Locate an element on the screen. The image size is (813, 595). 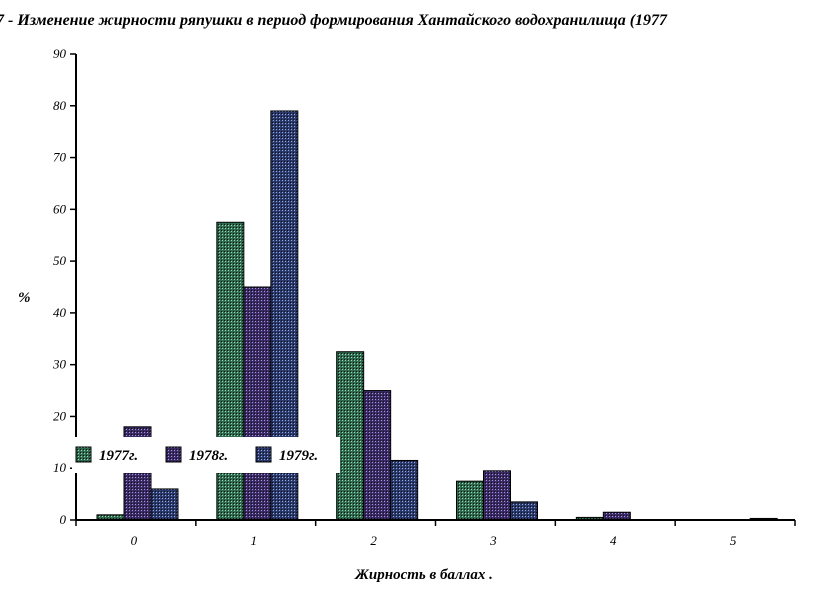
x-tick-label: 2 is located at coordinates (373, 540).